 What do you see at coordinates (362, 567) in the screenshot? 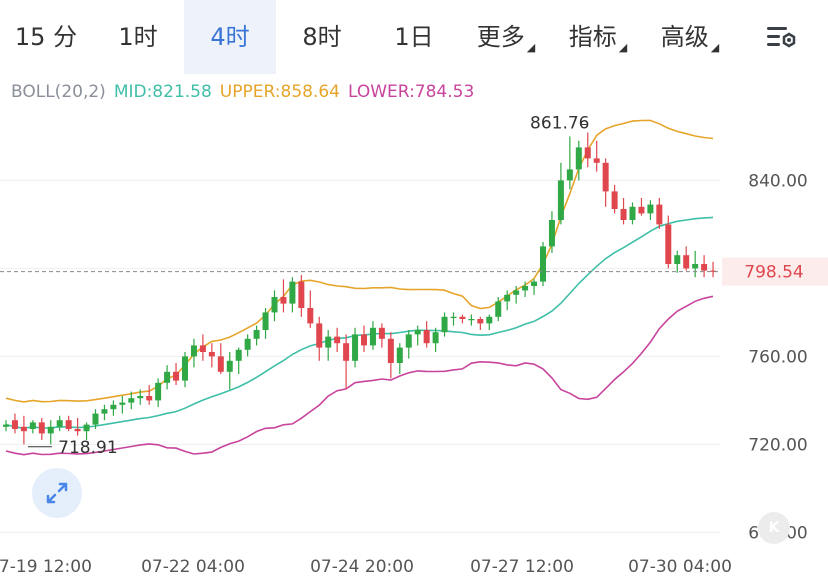
I see `x-tick-label: 07-24 20:00` at bounding box center [362, 567].